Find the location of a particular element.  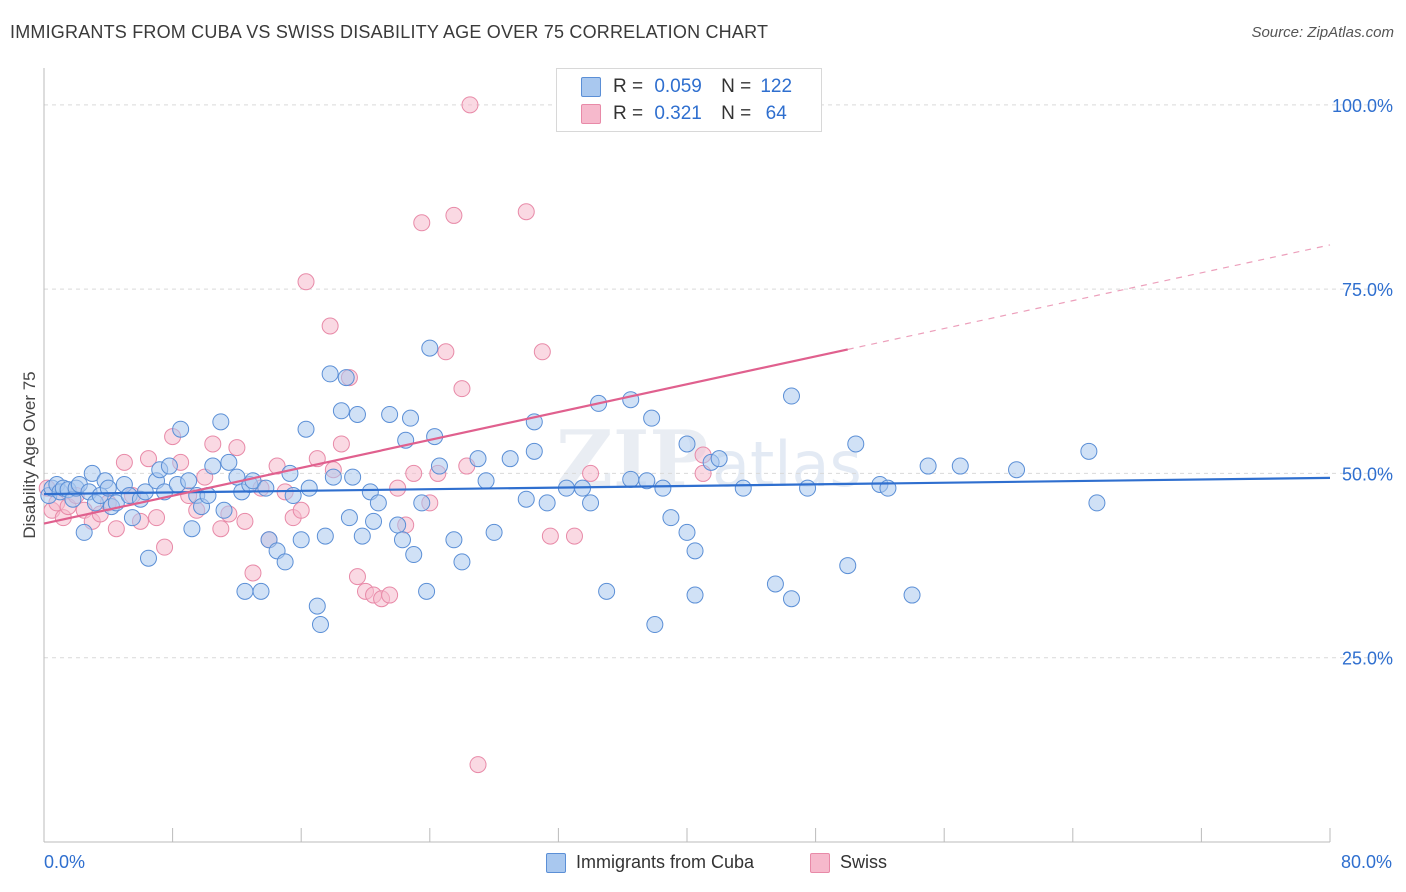

trend-line-dashed is located at coordinates (1089, 297).